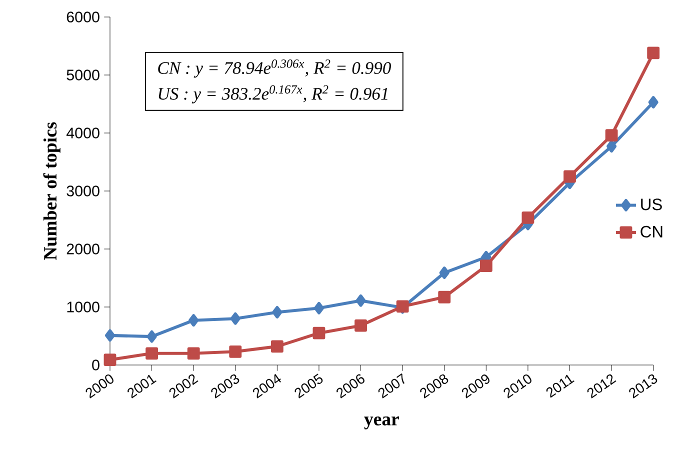  I want to click on y-tick-label: 0, so click(96, 365).